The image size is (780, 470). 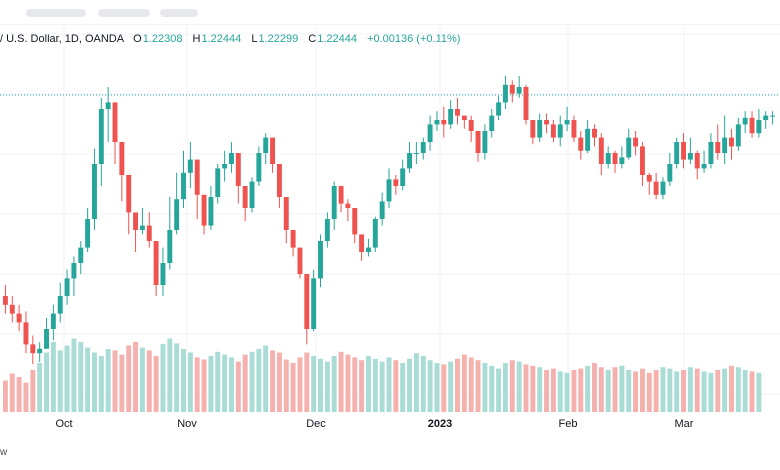 I want to click on high-label: H, so click(x=196, y=39).